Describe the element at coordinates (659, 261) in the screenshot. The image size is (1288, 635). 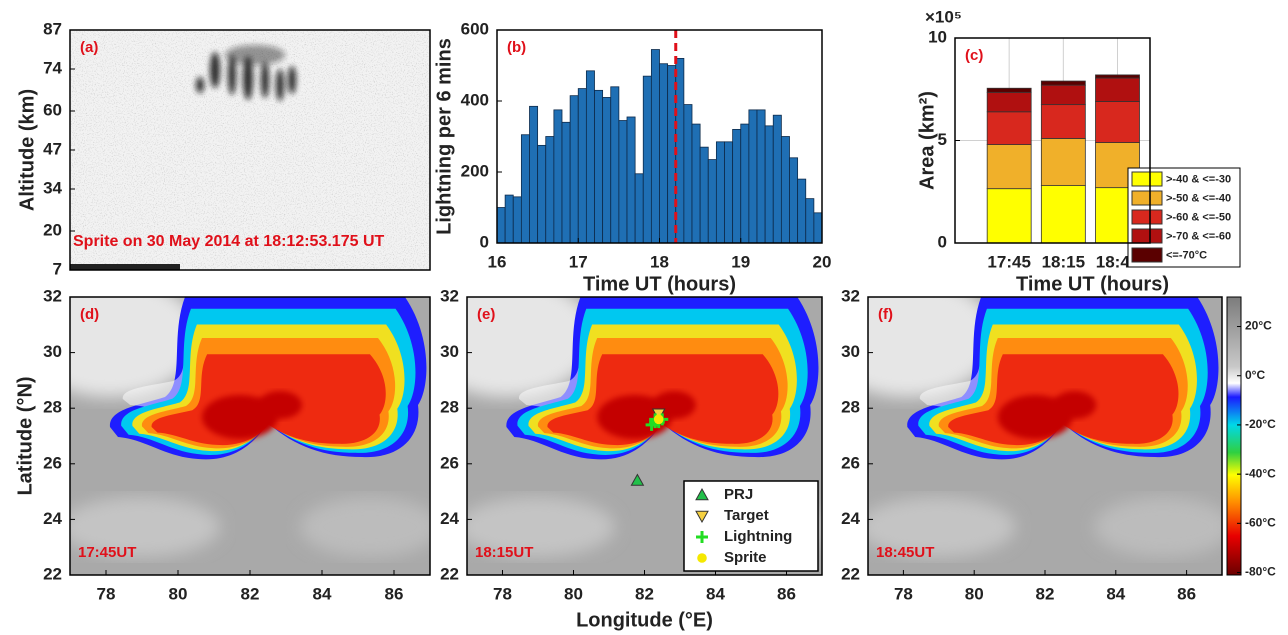
I see `x-tick-label: 18` at that location.